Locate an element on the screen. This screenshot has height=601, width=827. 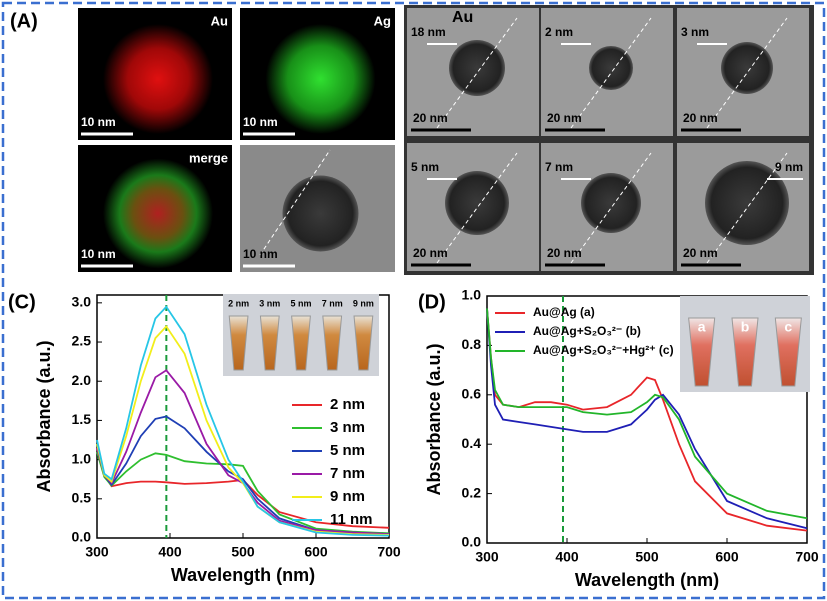
legend-label: 3 nm is located at coordinates (347, 427).